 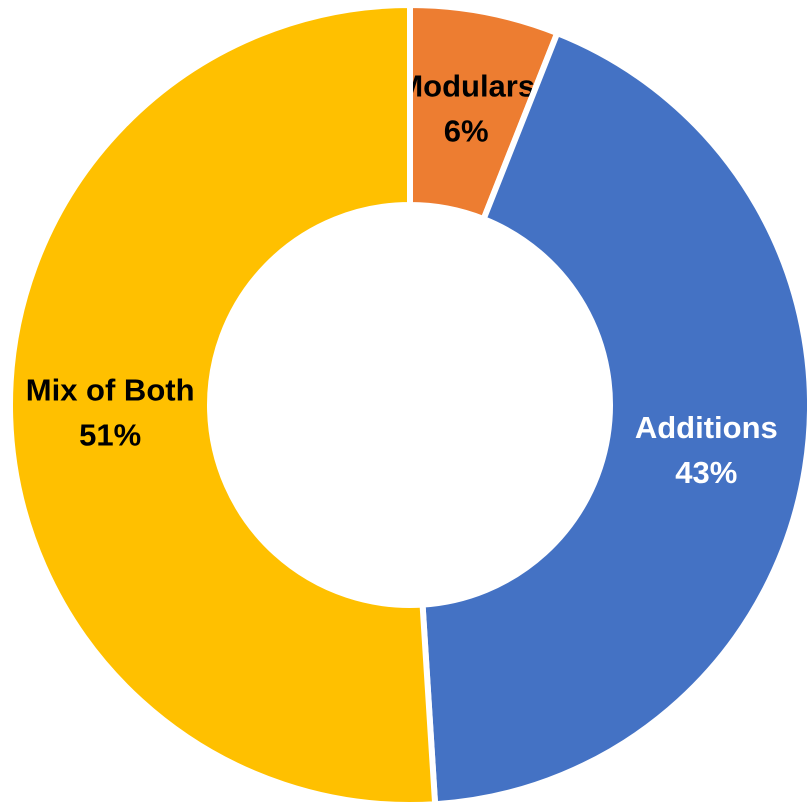 What do you see at coordinates (706, 427) in the screenshot?
I see `segment-label: Additions` at bounding box center [706, 427].